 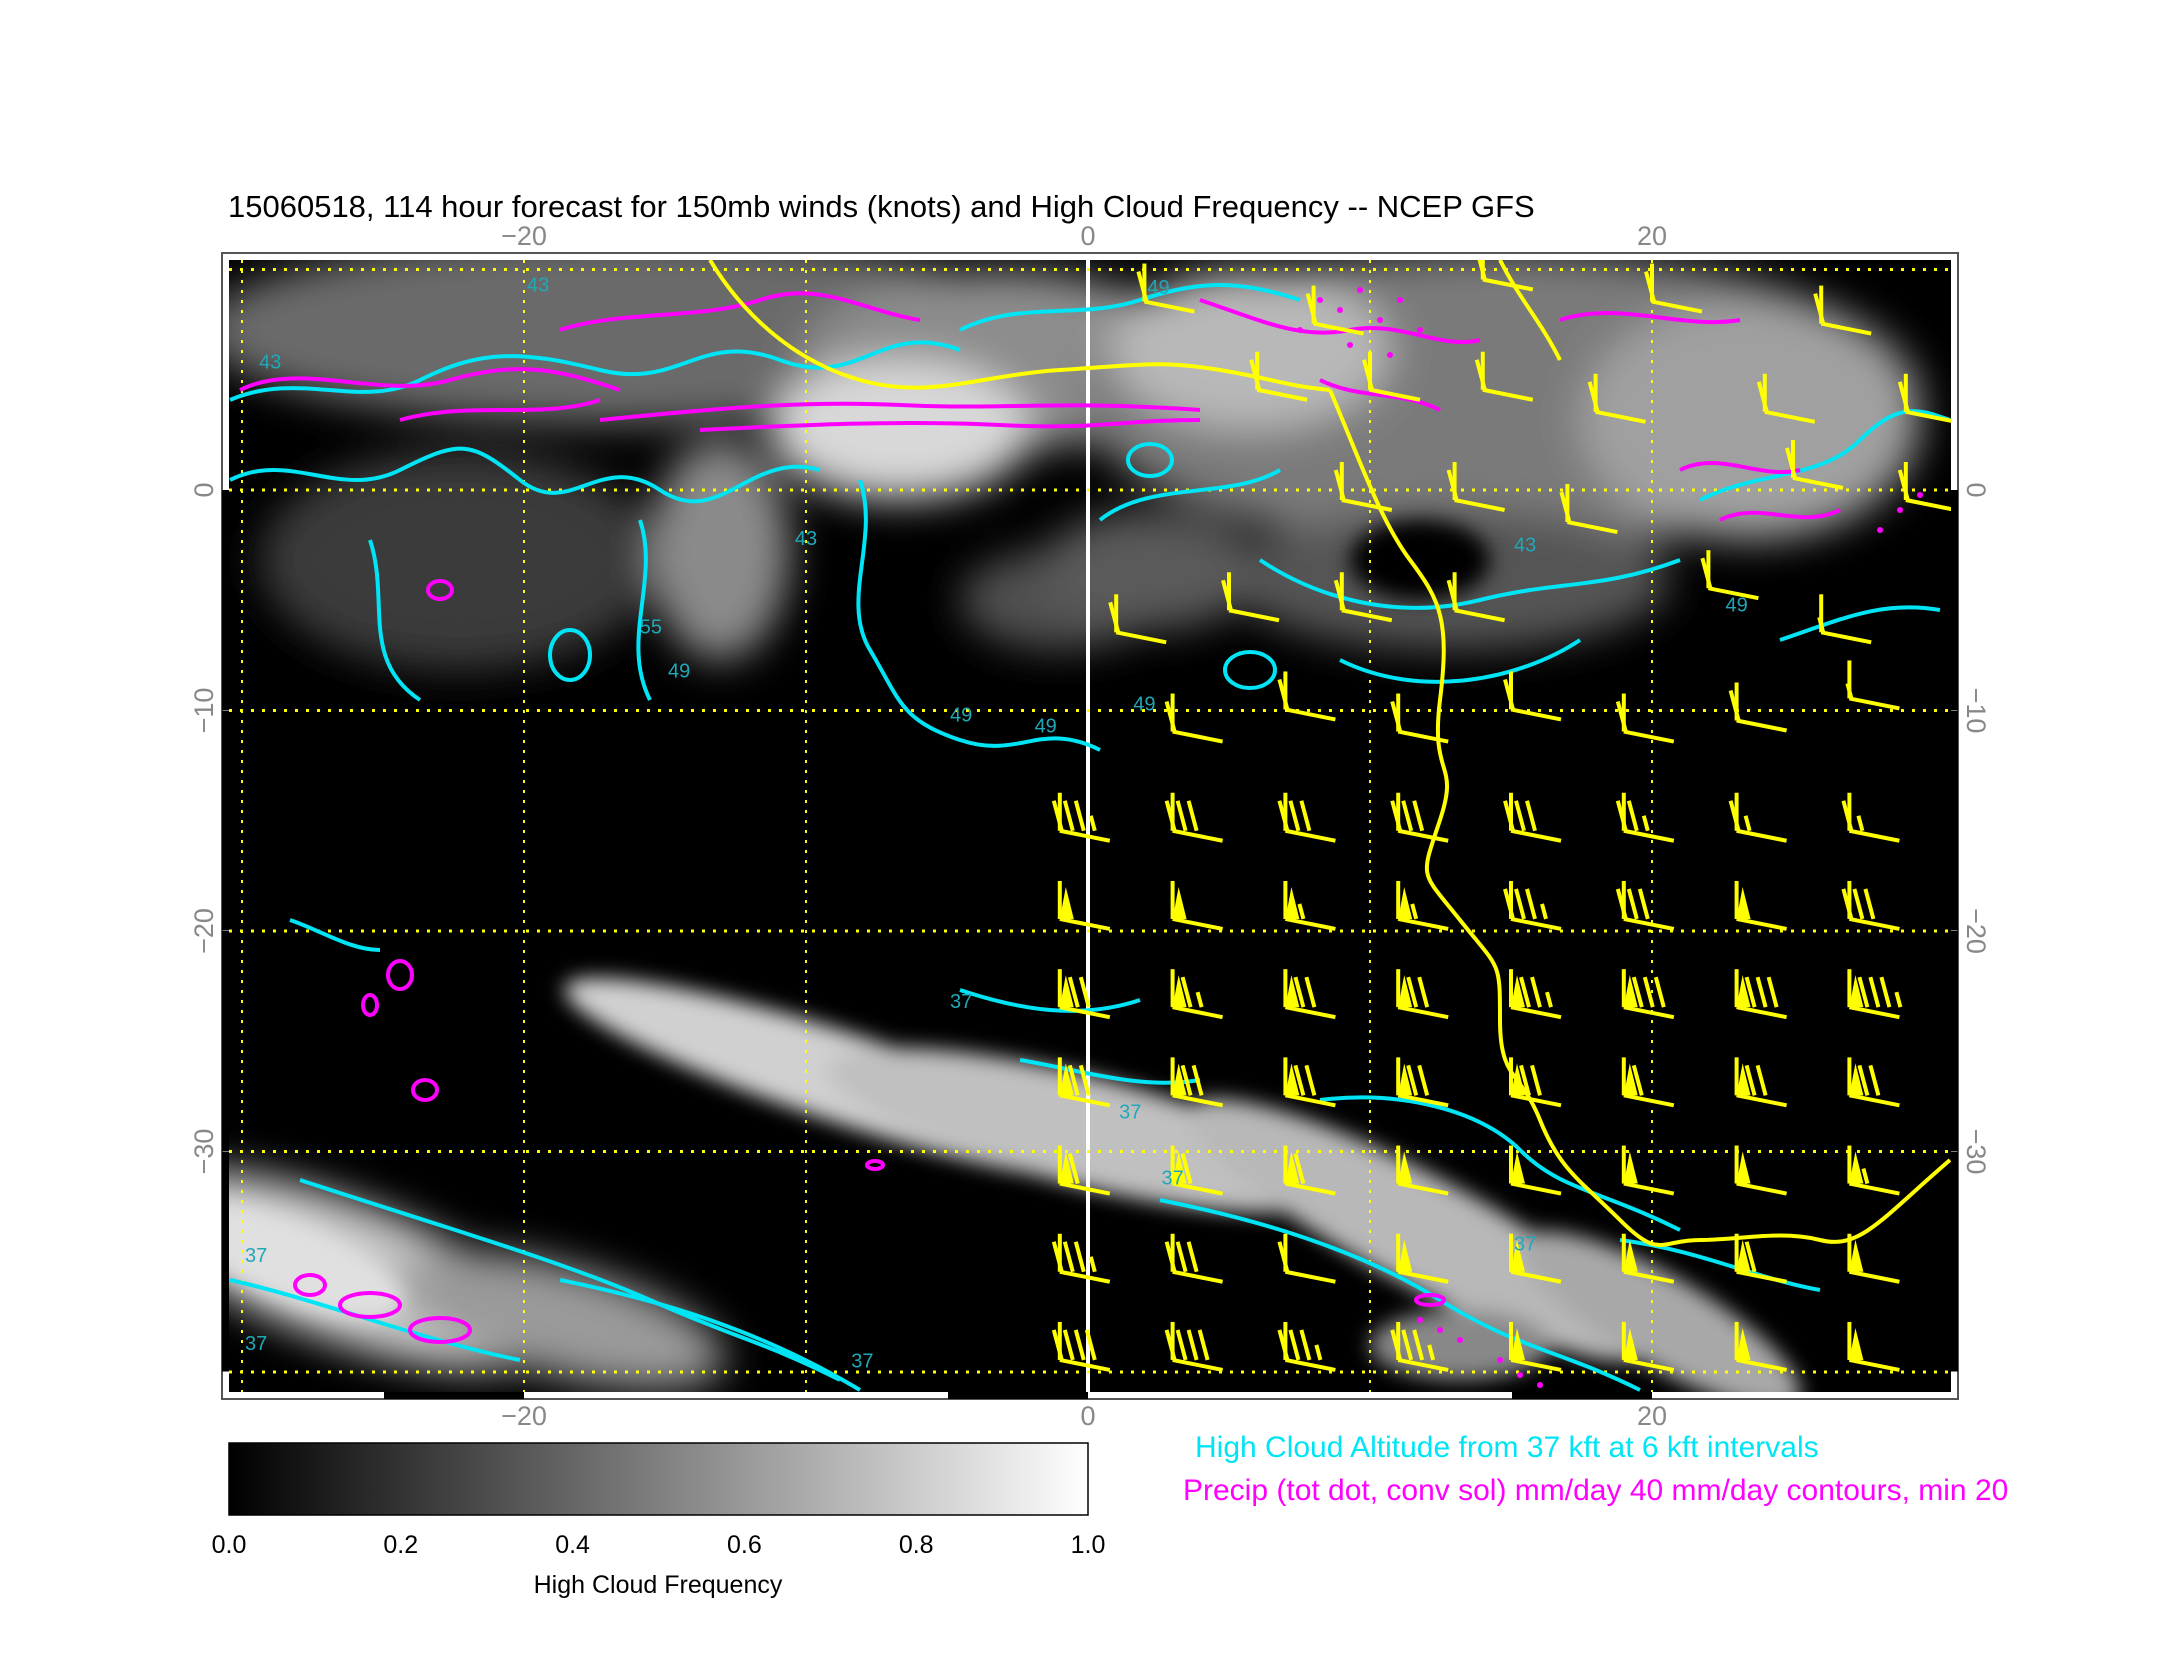 What do you see at coordinates (524, 1416) in the screenshot?
I see `lon-tick-bottom: −20` at bounding box center [524, 1416].